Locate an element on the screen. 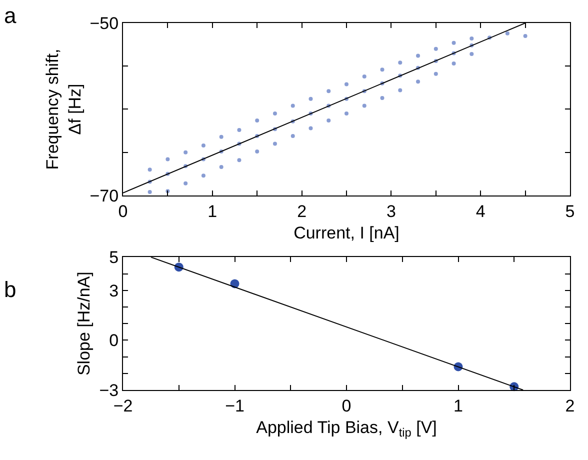 Image resolution: width=588 pixels, height=460 pixels. x-tick-label: −1 is located at coordinates (234, 406).